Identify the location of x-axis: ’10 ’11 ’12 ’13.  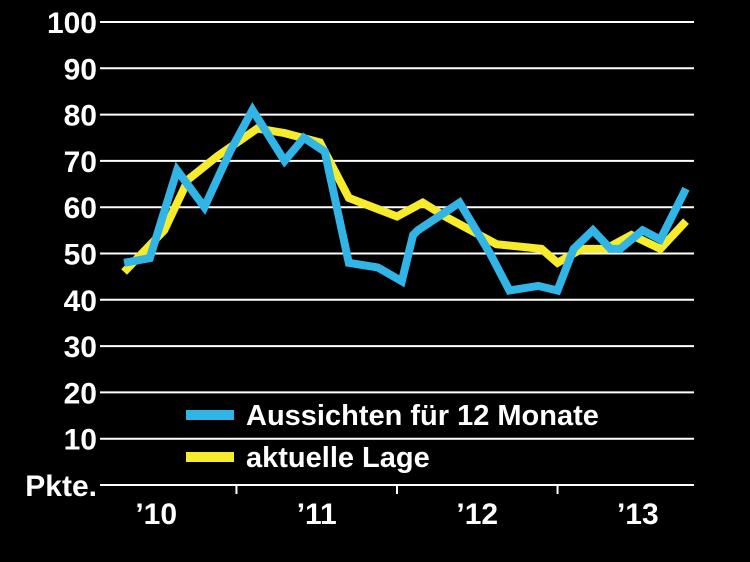
(397, 507).